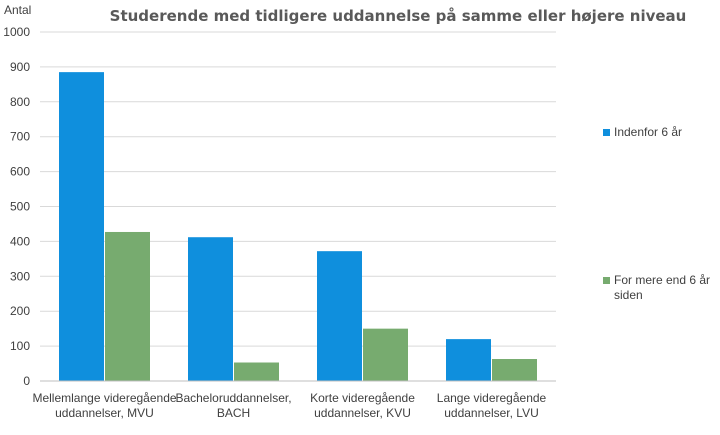 The image size is (720, 435). I want to click on bar-series2-cat3, so click(385, 354).